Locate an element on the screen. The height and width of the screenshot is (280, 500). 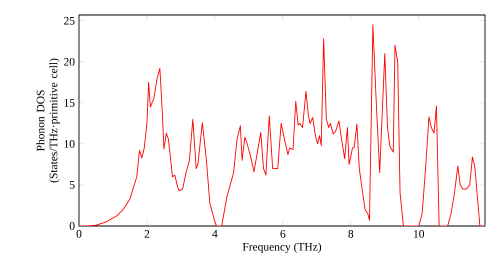
y-tick-label: 0 is located at coordinates (72, 226).